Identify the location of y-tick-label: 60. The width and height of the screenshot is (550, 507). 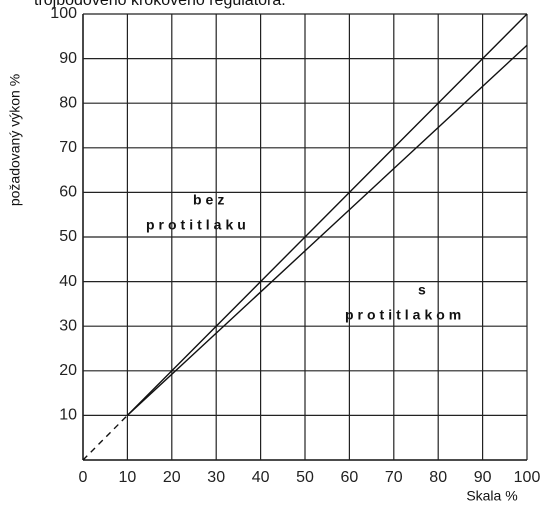
(68, 192).